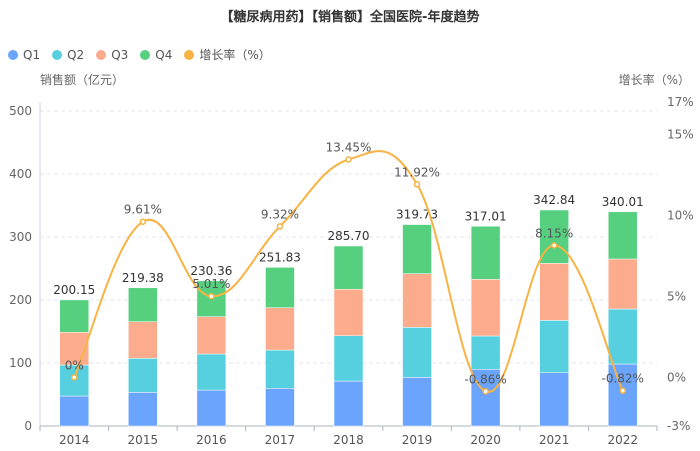  What do you see at coordinates (74, 440) in the screenshot?
I see `x-tick-label: 2014` at bounding box center [74, 440].